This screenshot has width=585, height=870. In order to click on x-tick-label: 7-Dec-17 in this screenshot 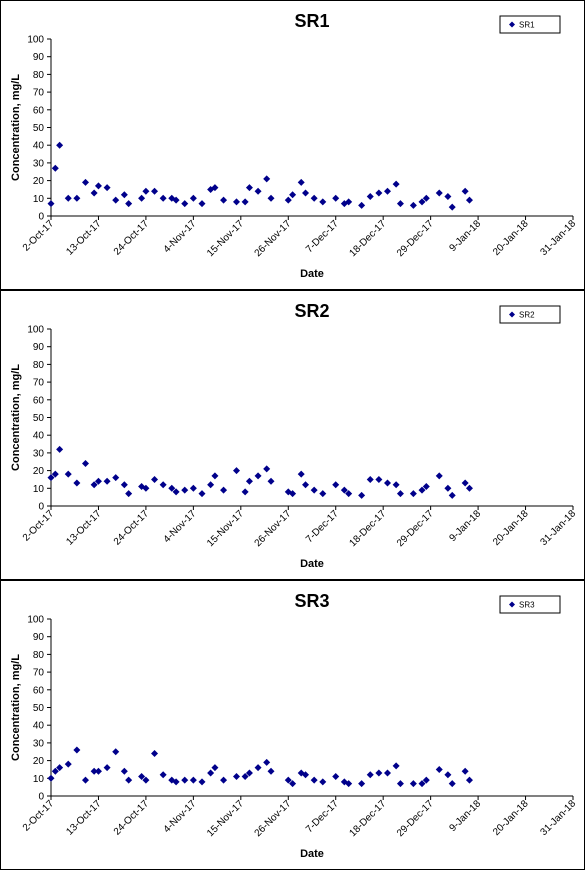, I will do `click(322, 236)`.